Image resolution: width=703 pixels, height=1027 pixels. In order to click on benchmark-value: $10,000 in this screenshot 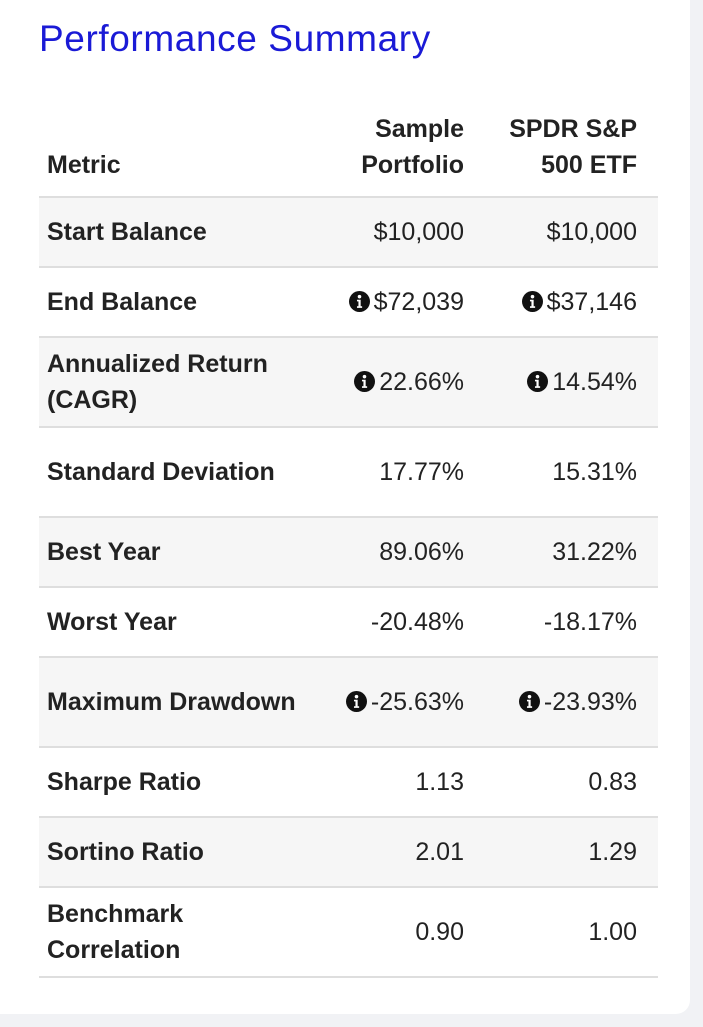, I will do `click(569, 232)`.